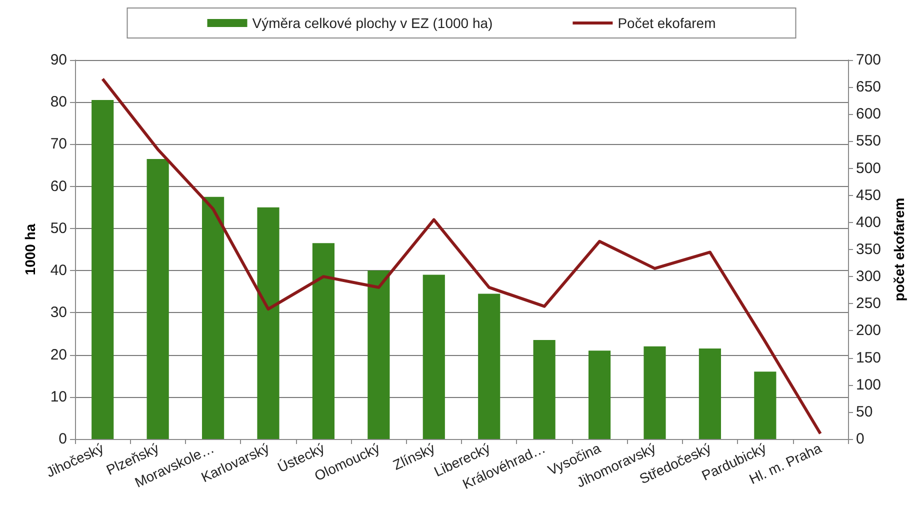 The height and width of the screenshot is (524, 923). I want to click on y2-tick-label: 200, so click(869, 331).